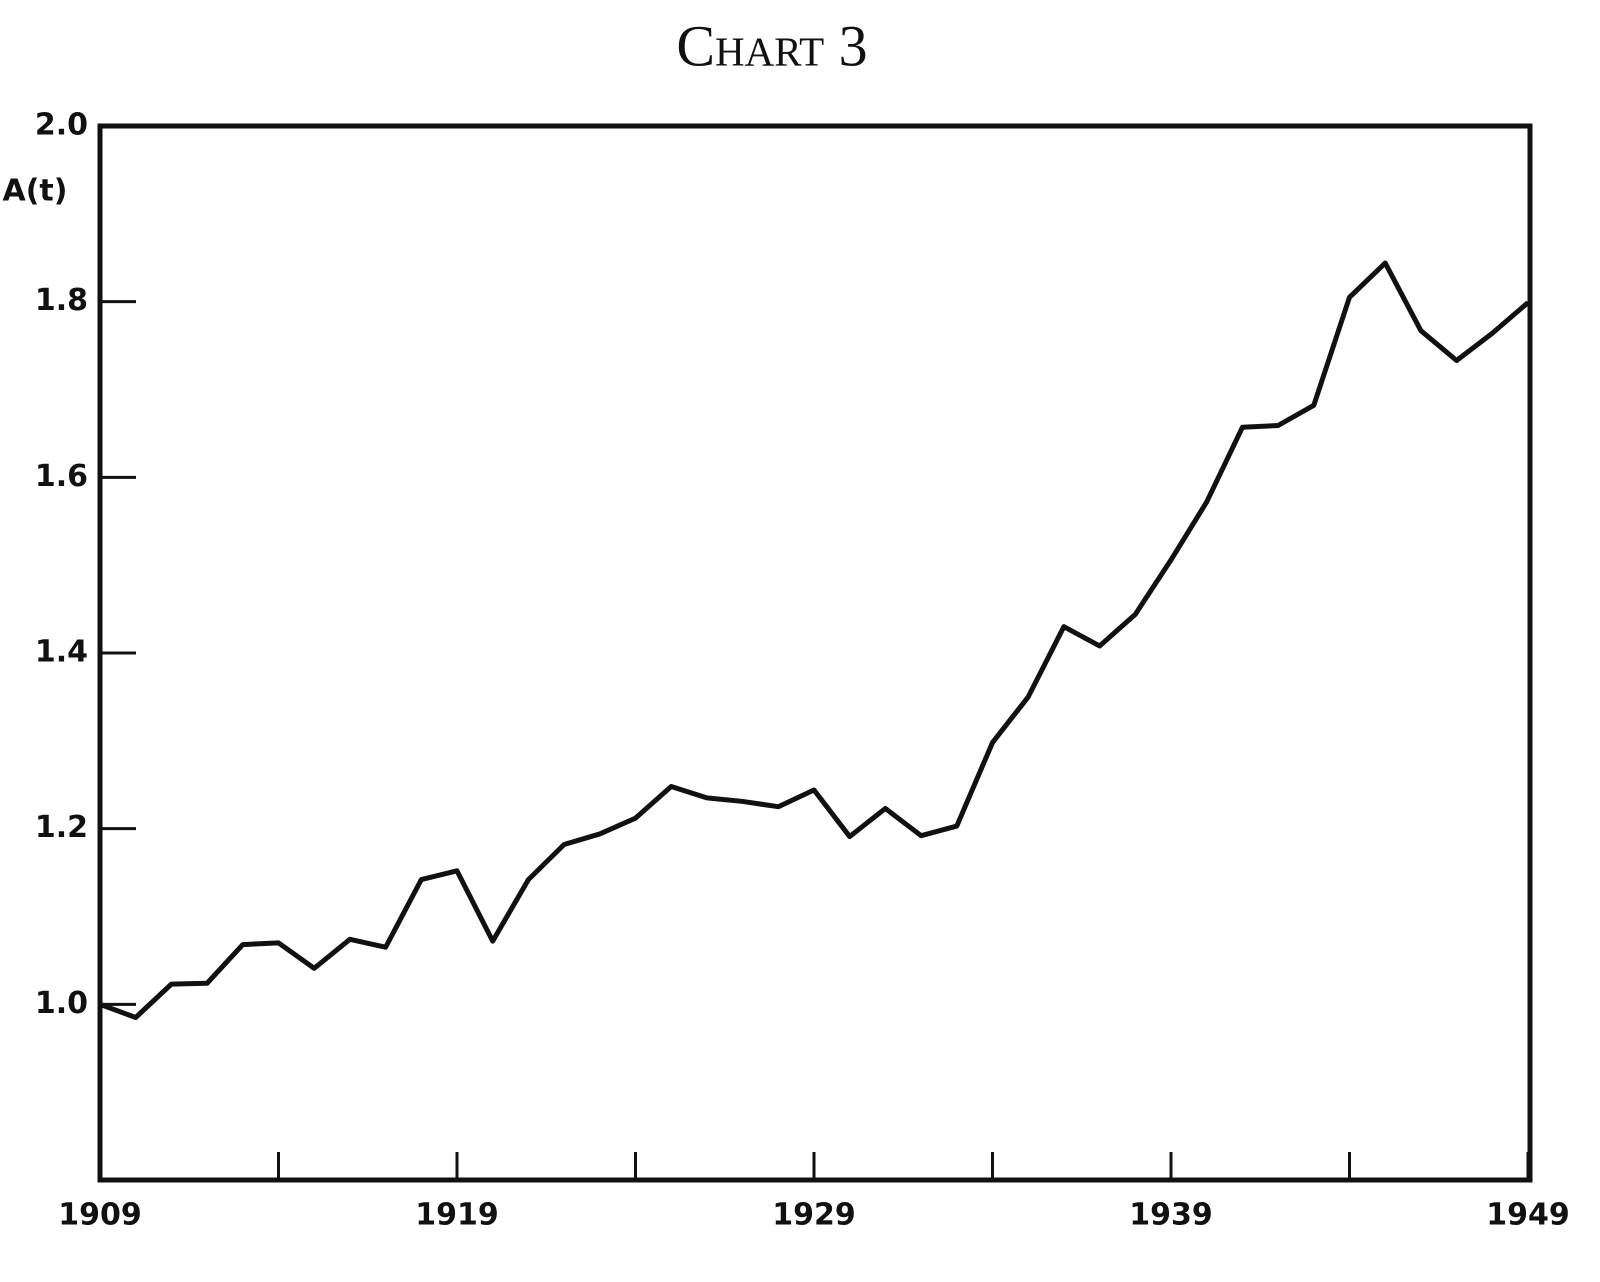 This screenshot has height=1282, width=1600. I want to click on x-tick-label: 1929, so click(814, 1215).